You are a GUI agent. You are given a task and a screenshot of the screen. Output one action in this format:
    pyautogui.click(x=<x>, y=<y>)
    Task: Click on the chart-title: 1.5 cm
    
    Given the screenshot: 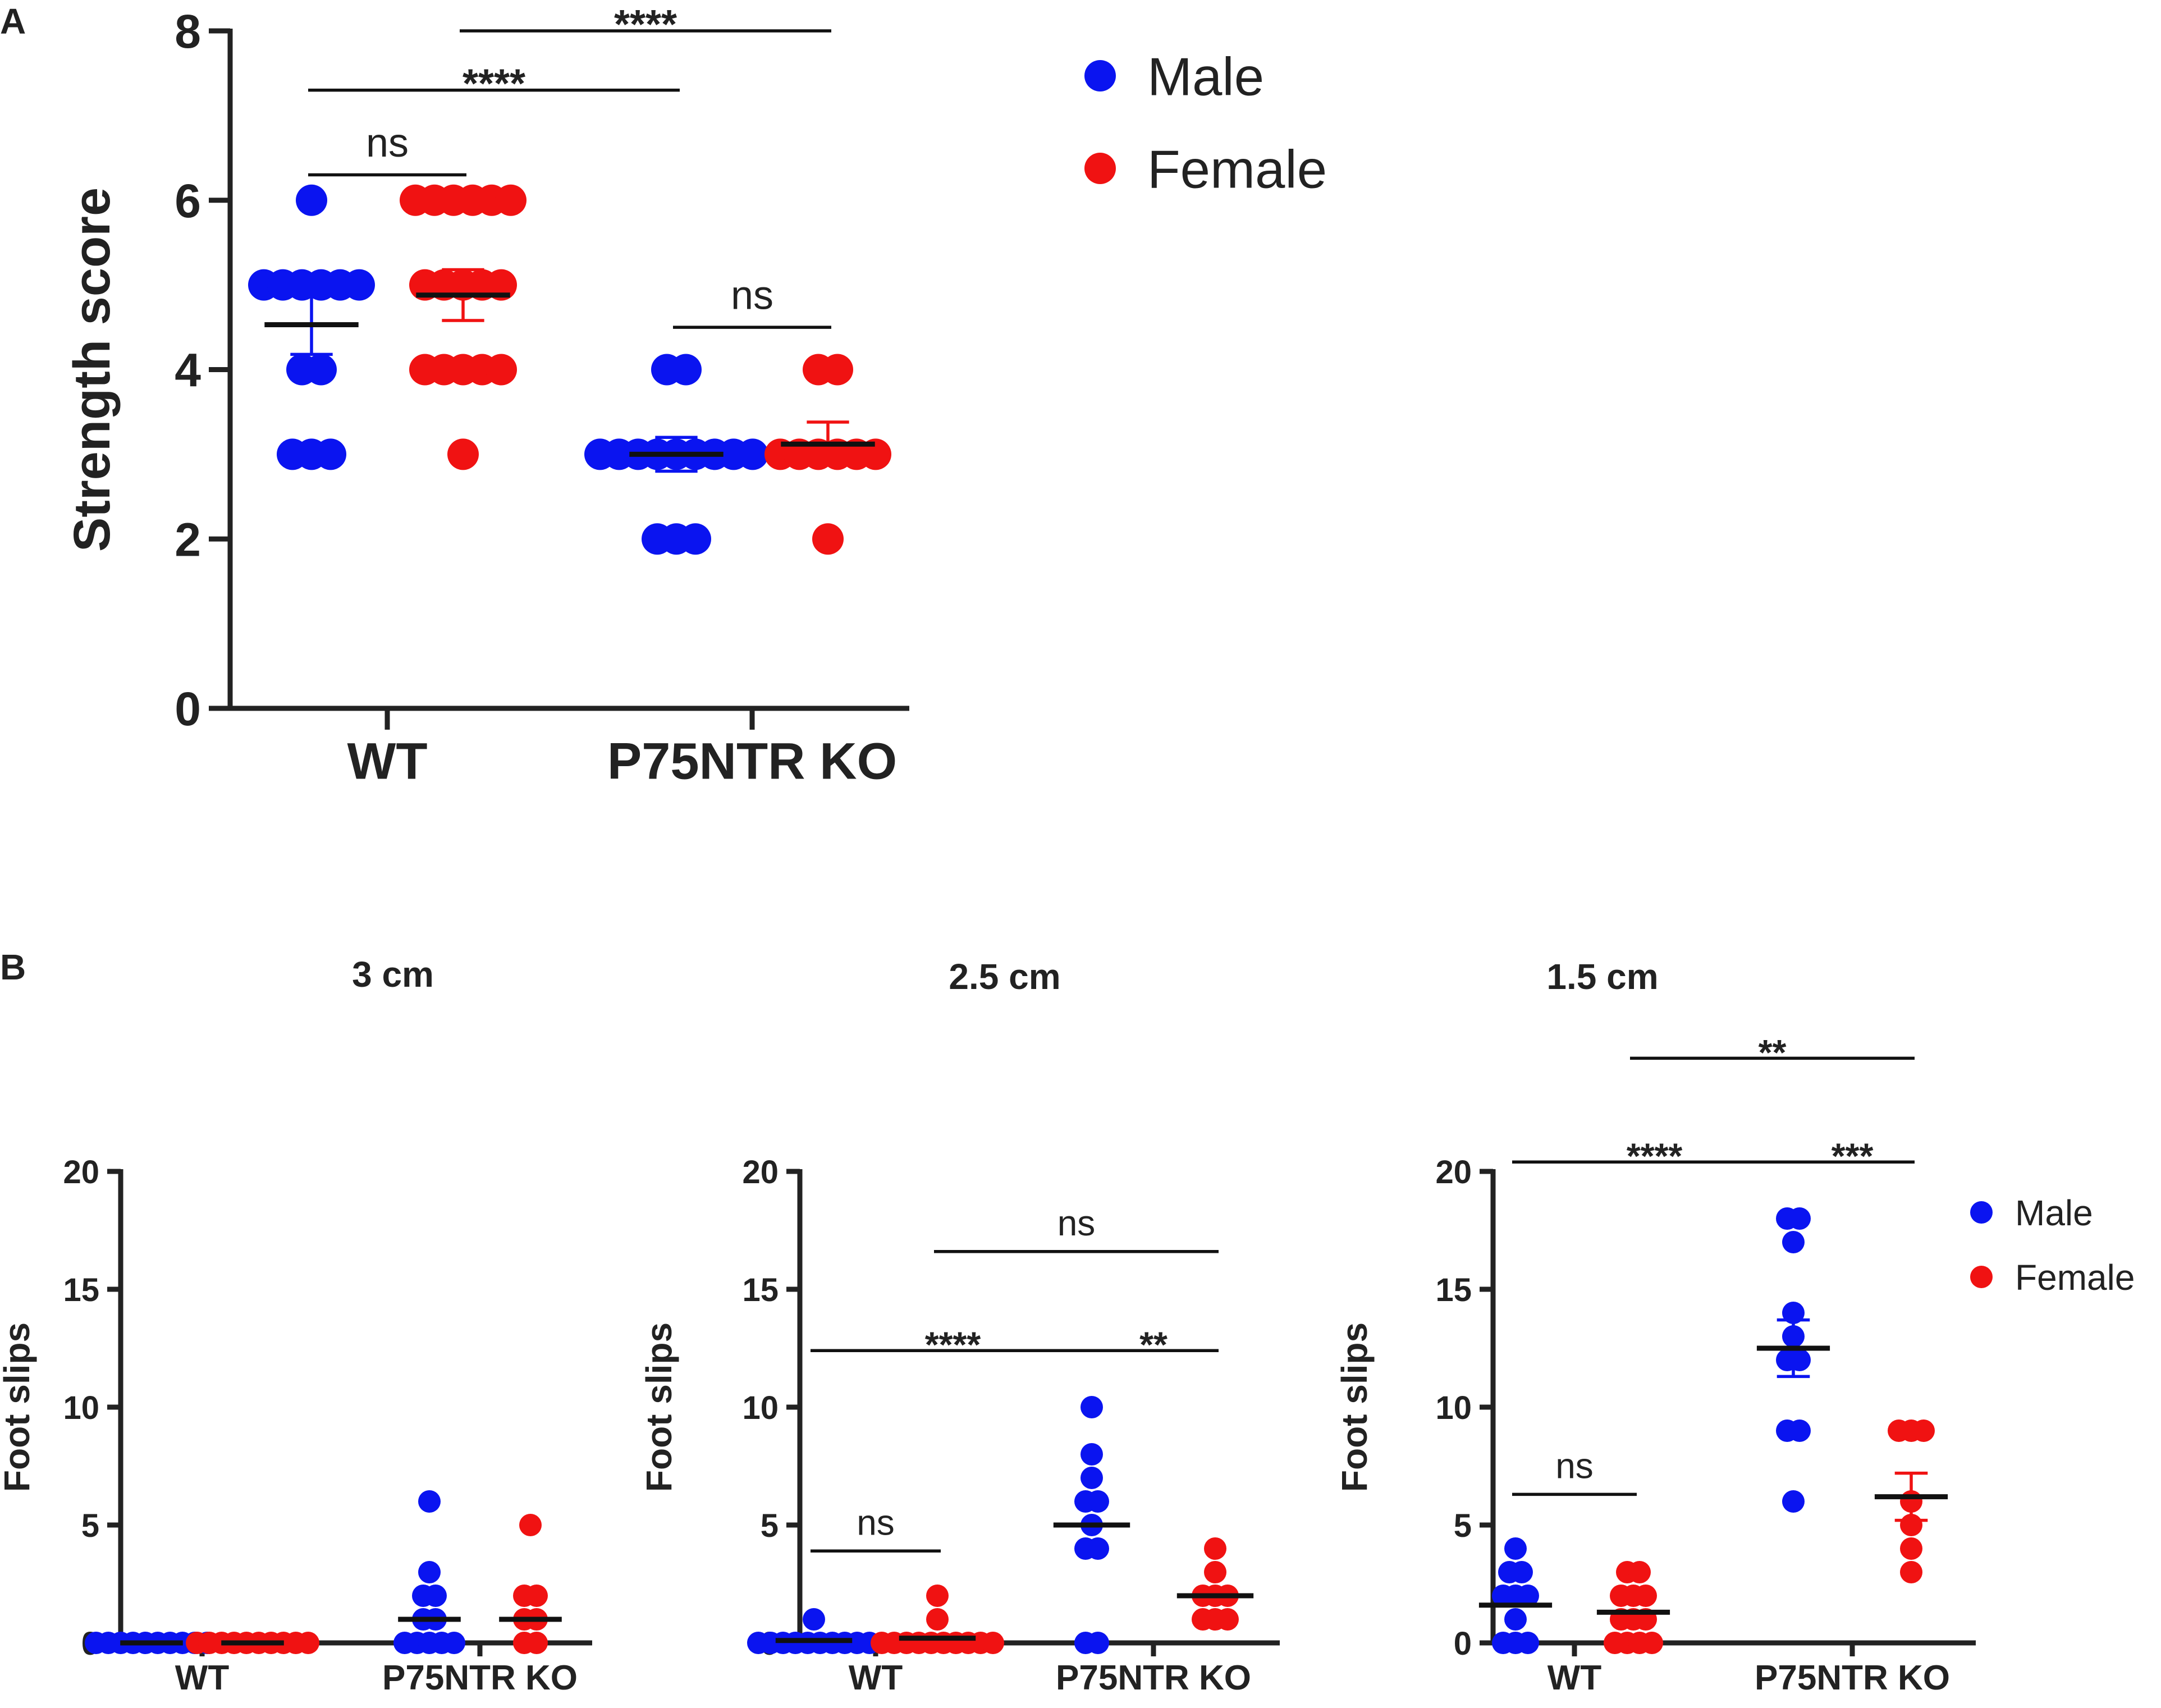 What is the action you would take?
    pyautogui.click(x=1602, y=976)
    